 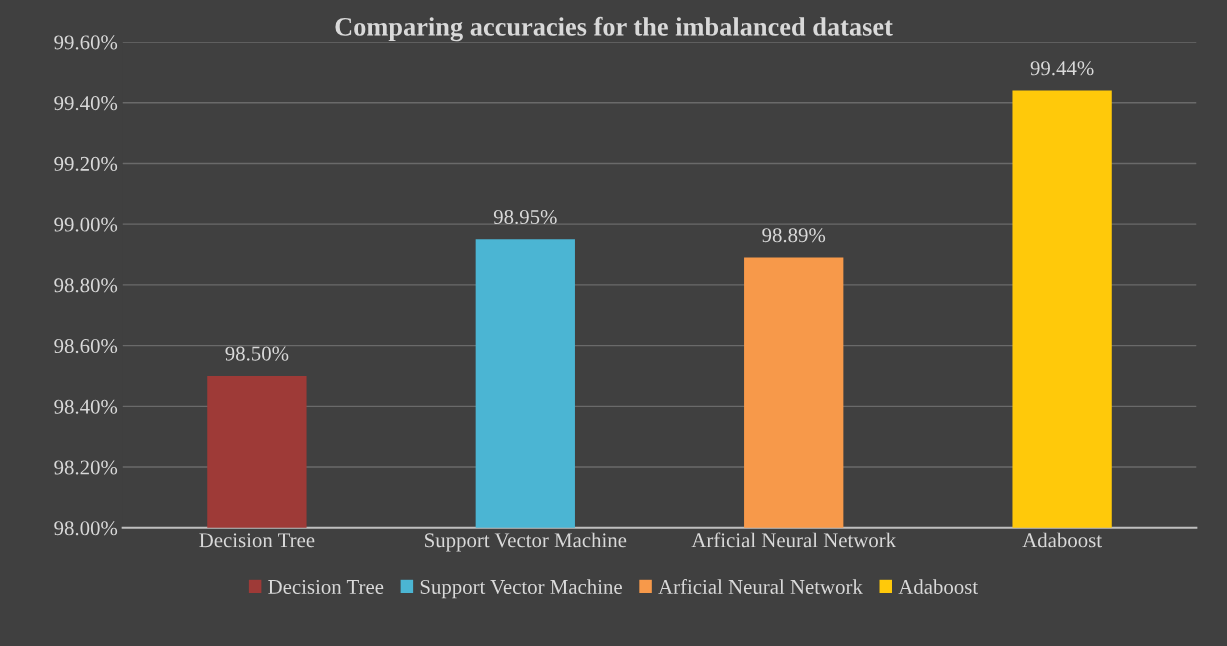 What do you see at coordinates (86, 528) in the screenshot?
I see `y-tick-label: 98.00%` at bounding box center [86, 528].